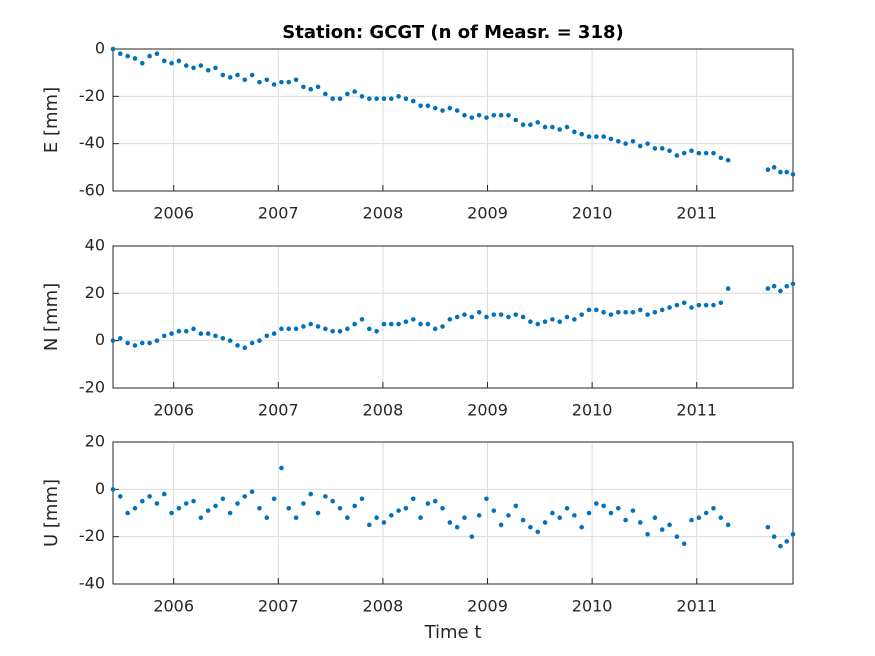  I want to click on x-tick-label: 2009, so click(487, 213).